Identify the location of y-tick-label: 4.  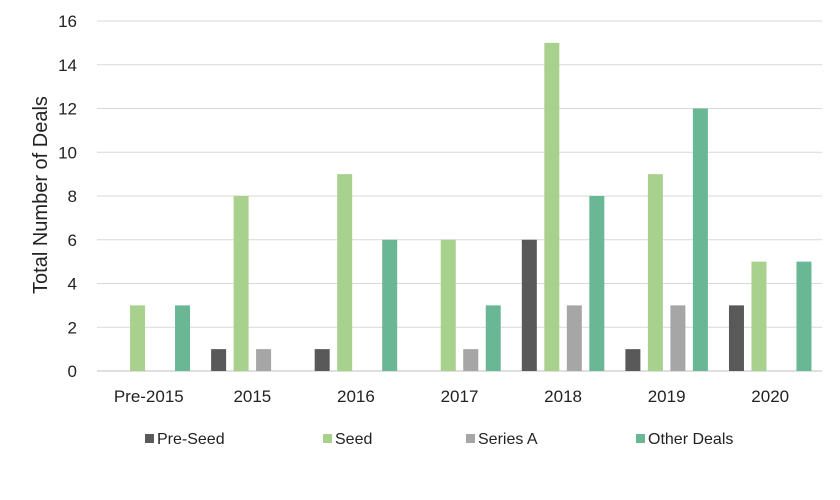
(72, 284).